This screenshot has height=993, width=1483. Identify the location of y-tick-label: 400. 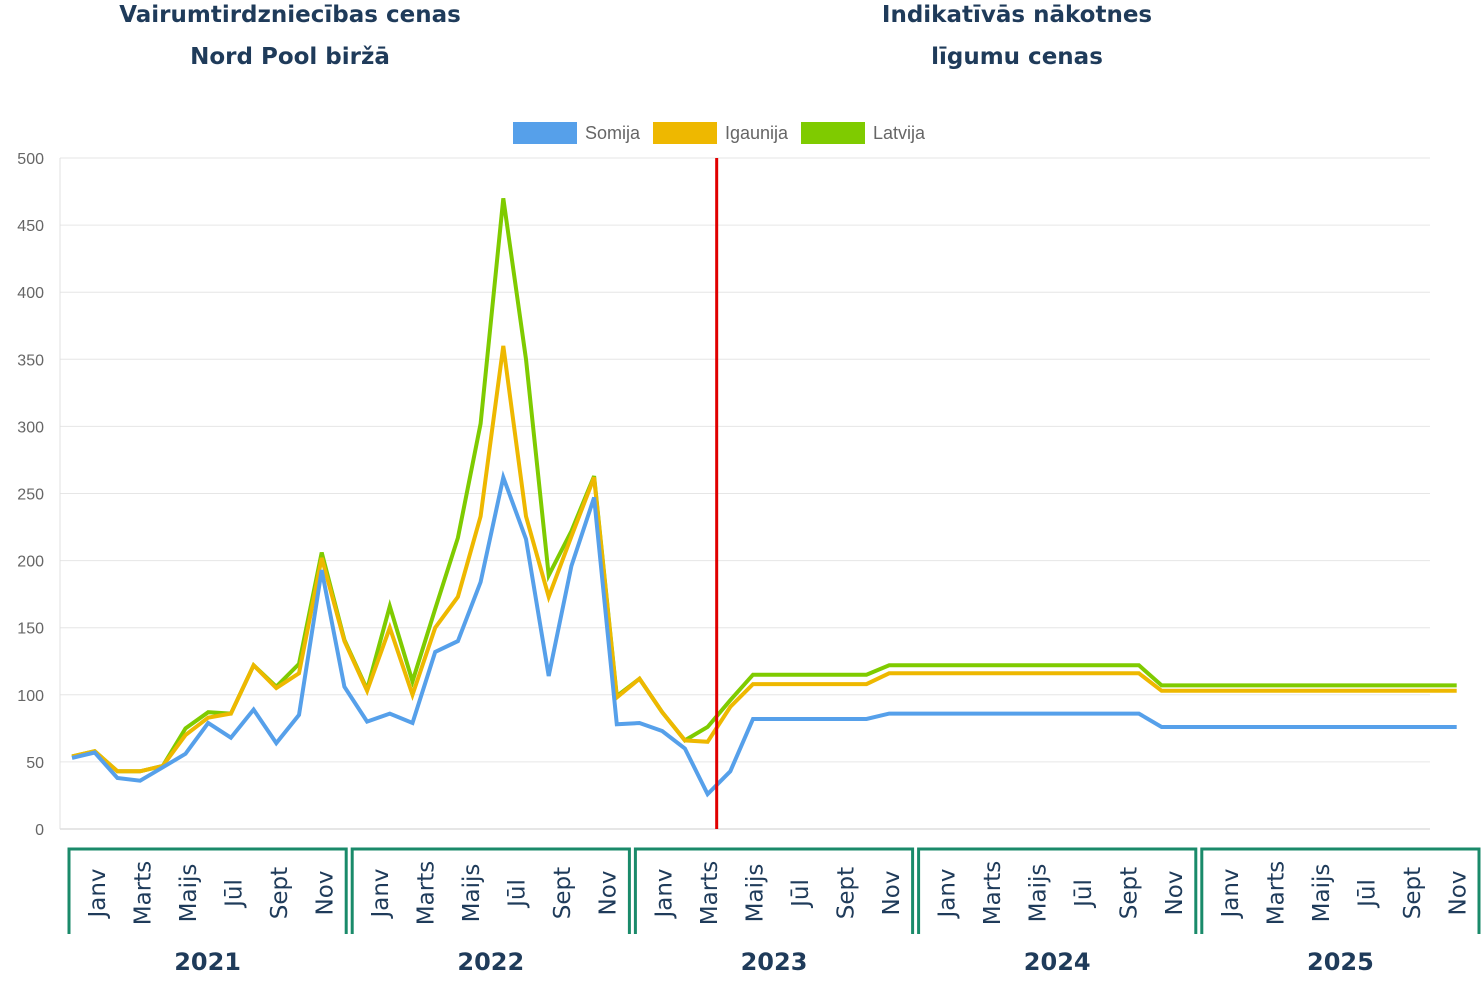
(30, 293).